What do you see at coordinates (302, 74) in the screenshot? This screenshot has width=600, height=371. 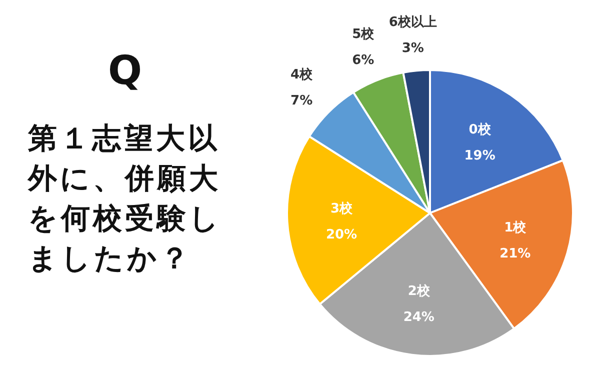 I see `slice-label: 4校` at bounding box center [302, 74].